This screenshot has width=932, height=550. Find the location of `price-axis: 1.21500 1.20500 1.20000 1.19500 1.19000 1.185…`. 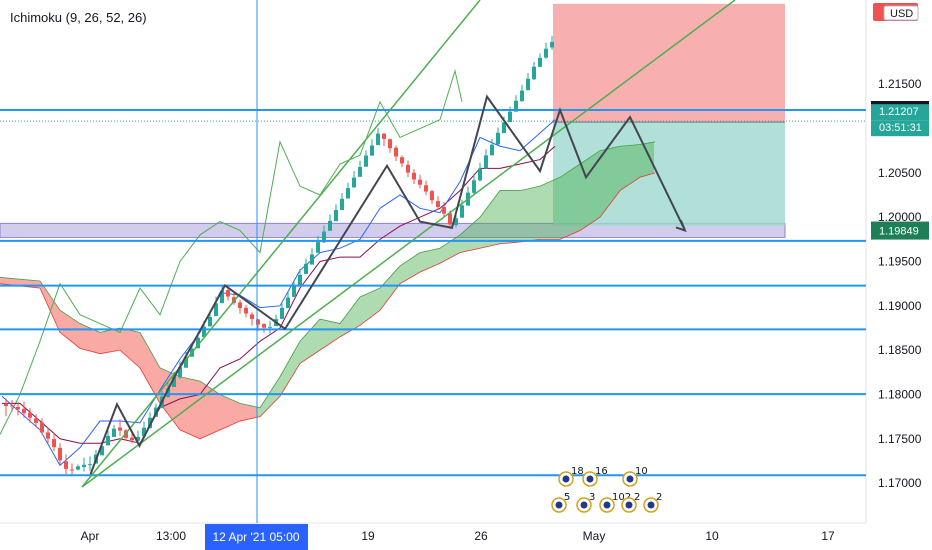

price-axis: 1.21500 1.20500 1.20000 1.19500 1.19000 1.185… is located at coordinates (899, 261).